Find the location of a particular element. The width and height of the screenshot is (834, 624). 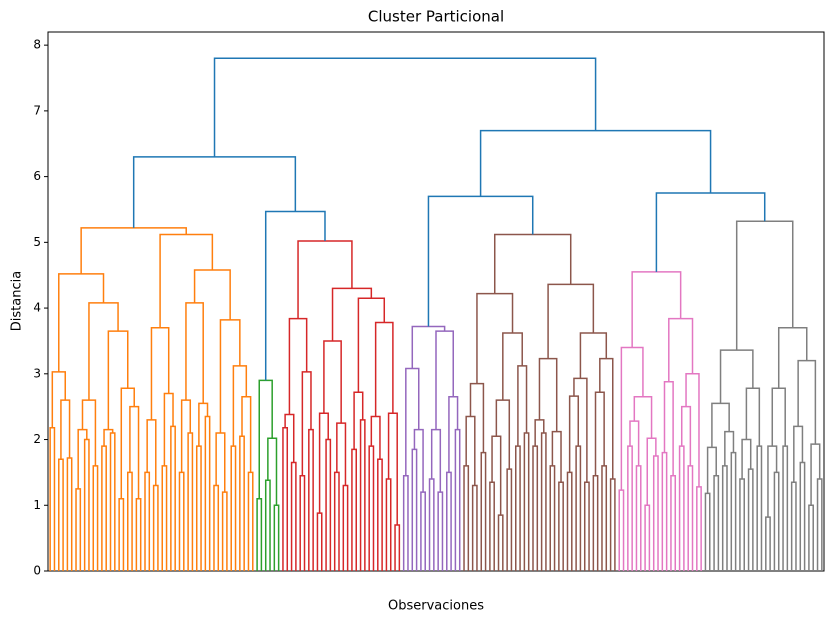

chart-title: Cluster Particional is located at coordinates (436, 17).